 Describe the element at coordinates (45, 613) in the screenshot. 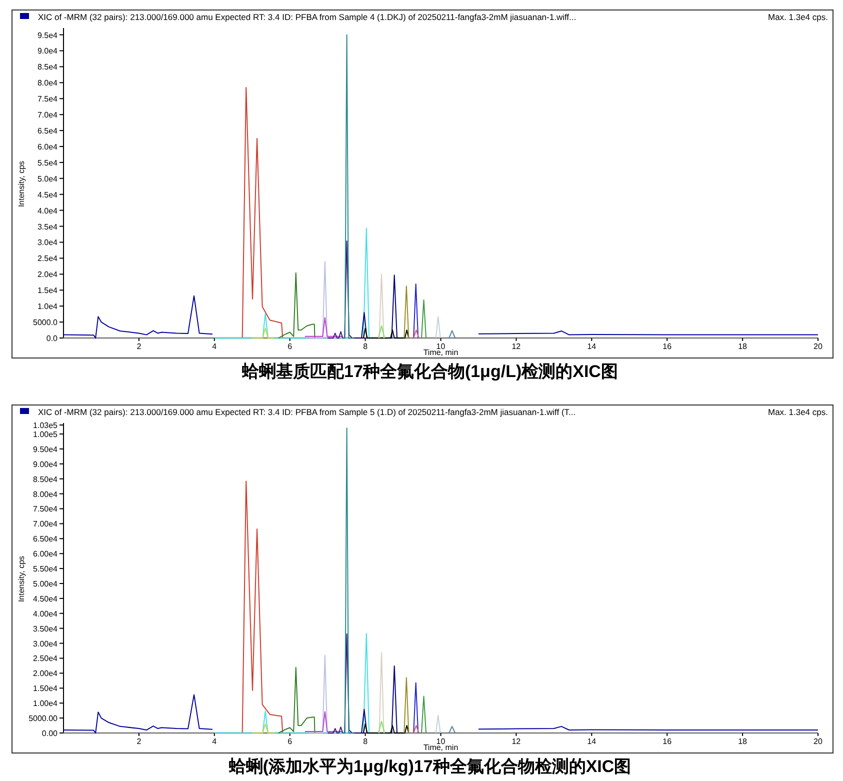

I see `y-tick-label: 4.00e4` at that location.